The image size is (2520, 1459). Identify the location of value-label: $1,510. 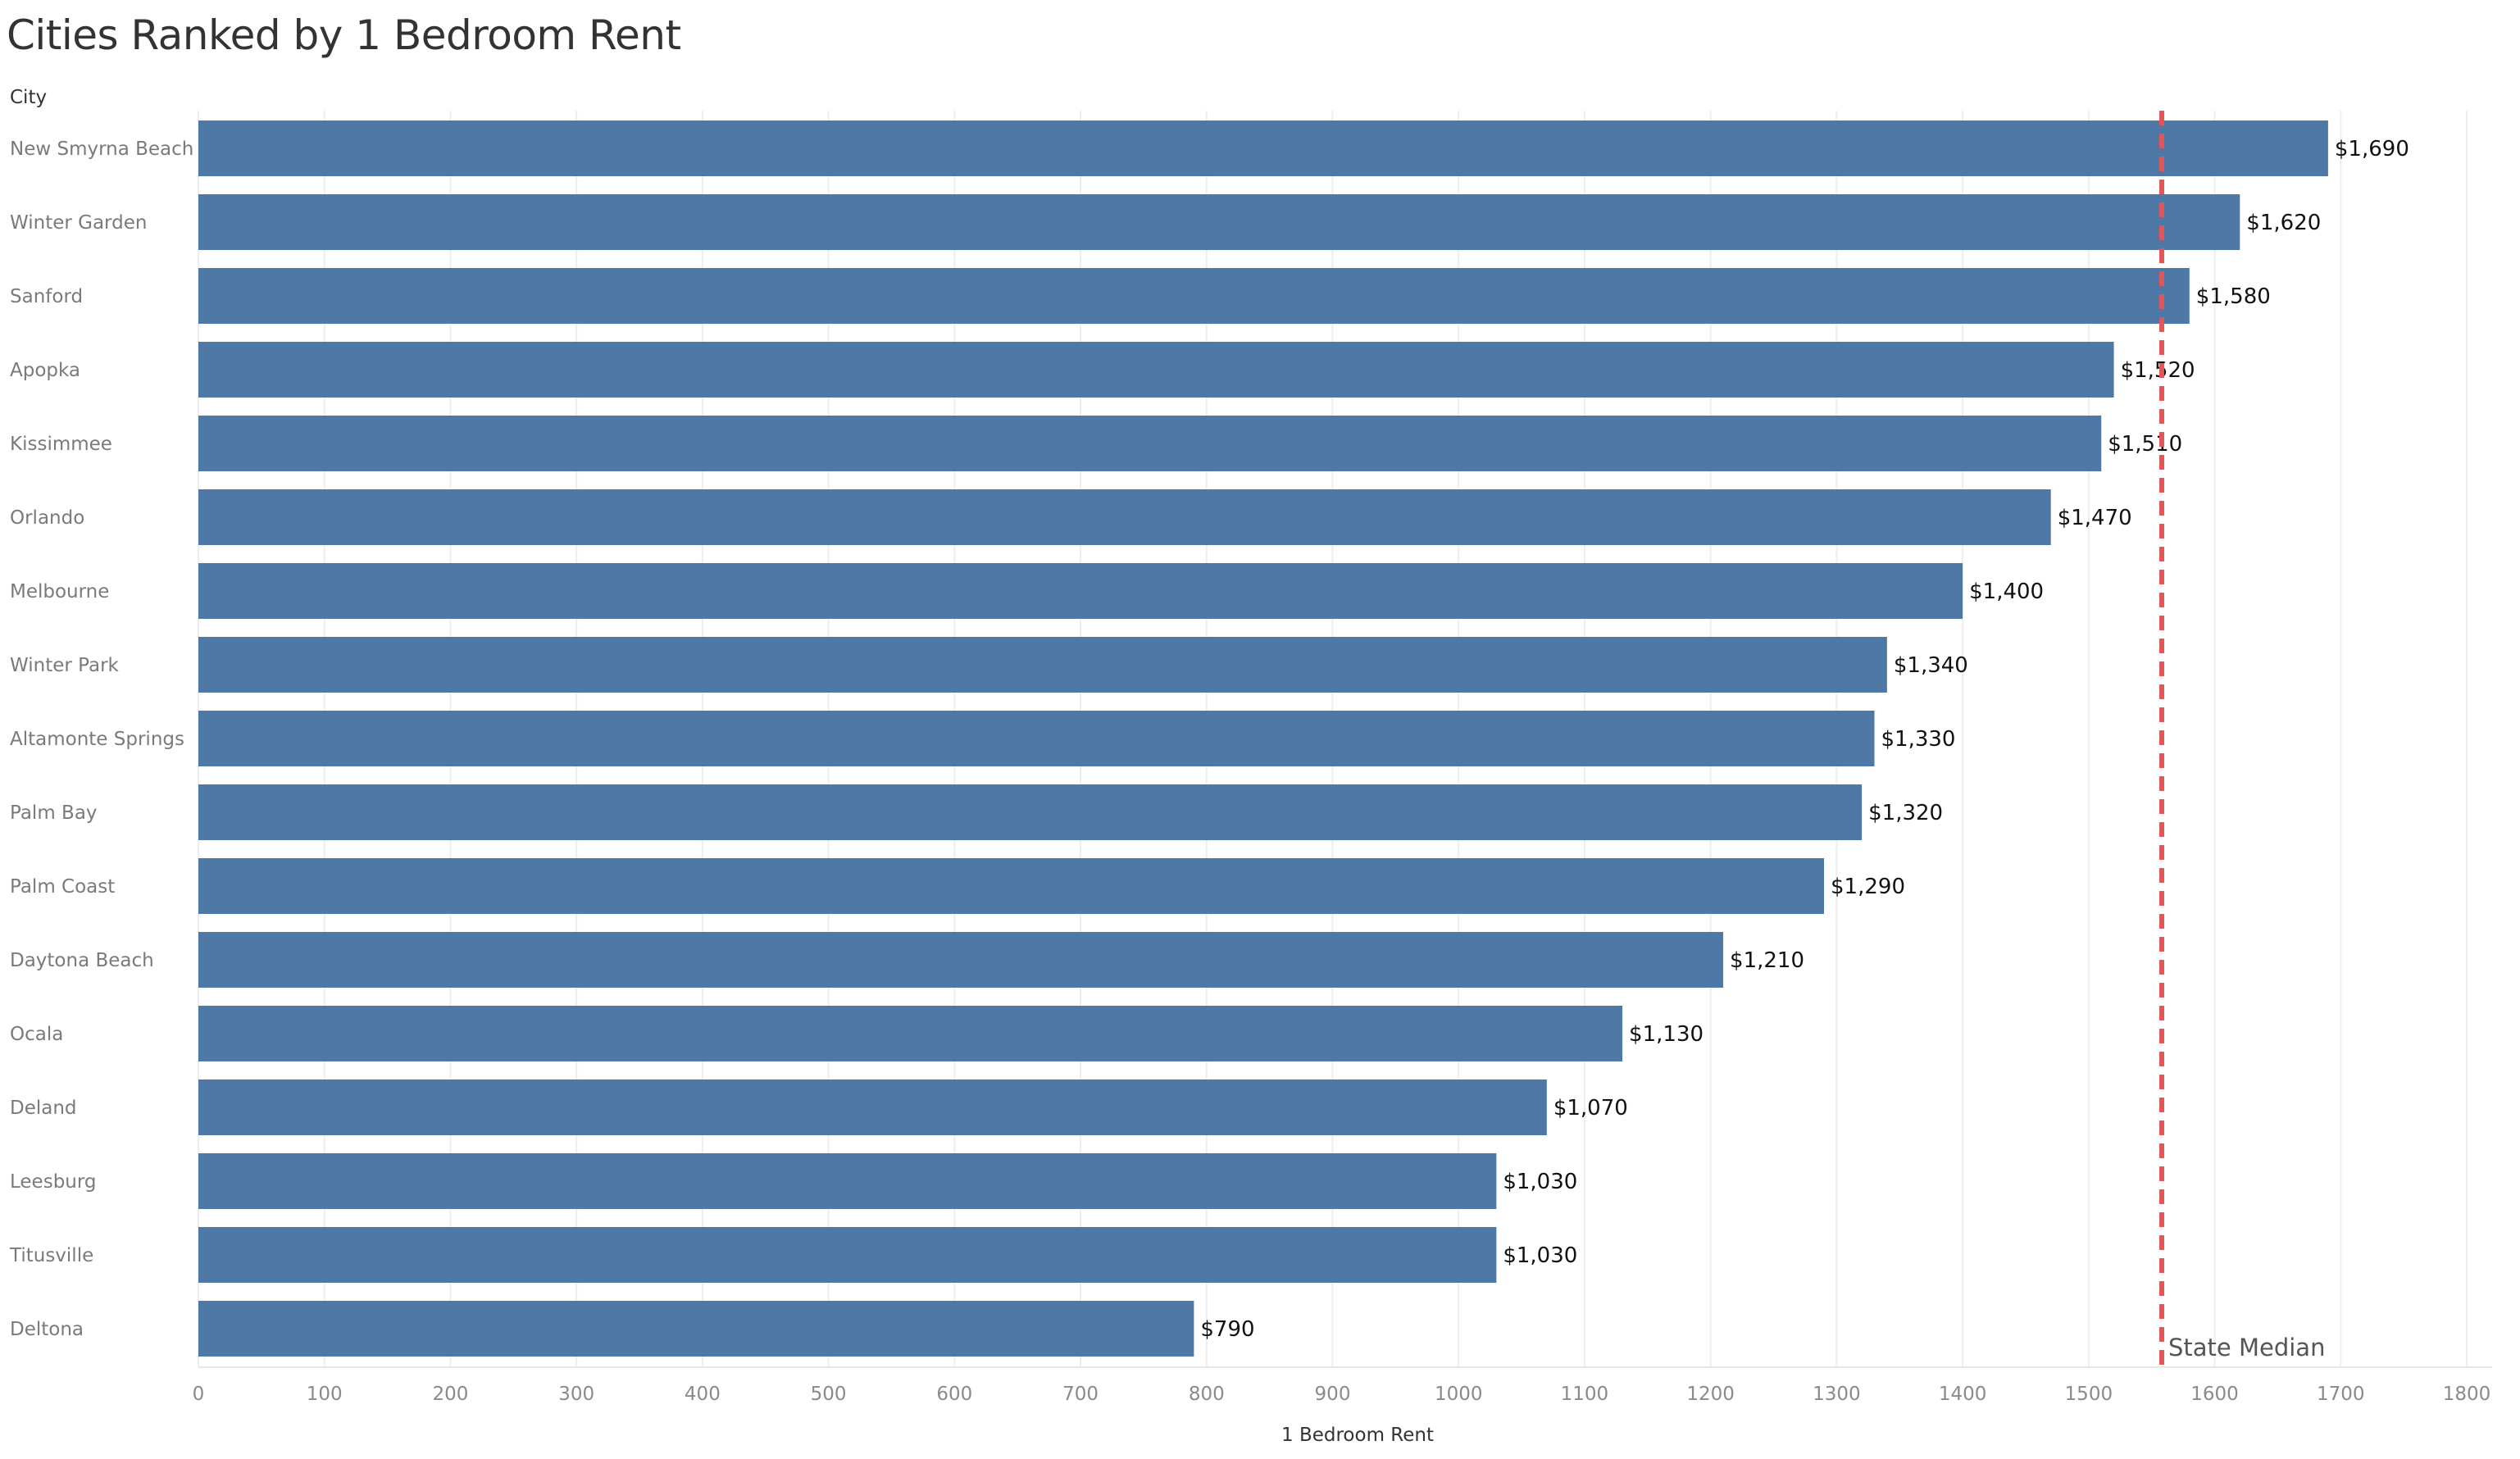
(2145, 445).